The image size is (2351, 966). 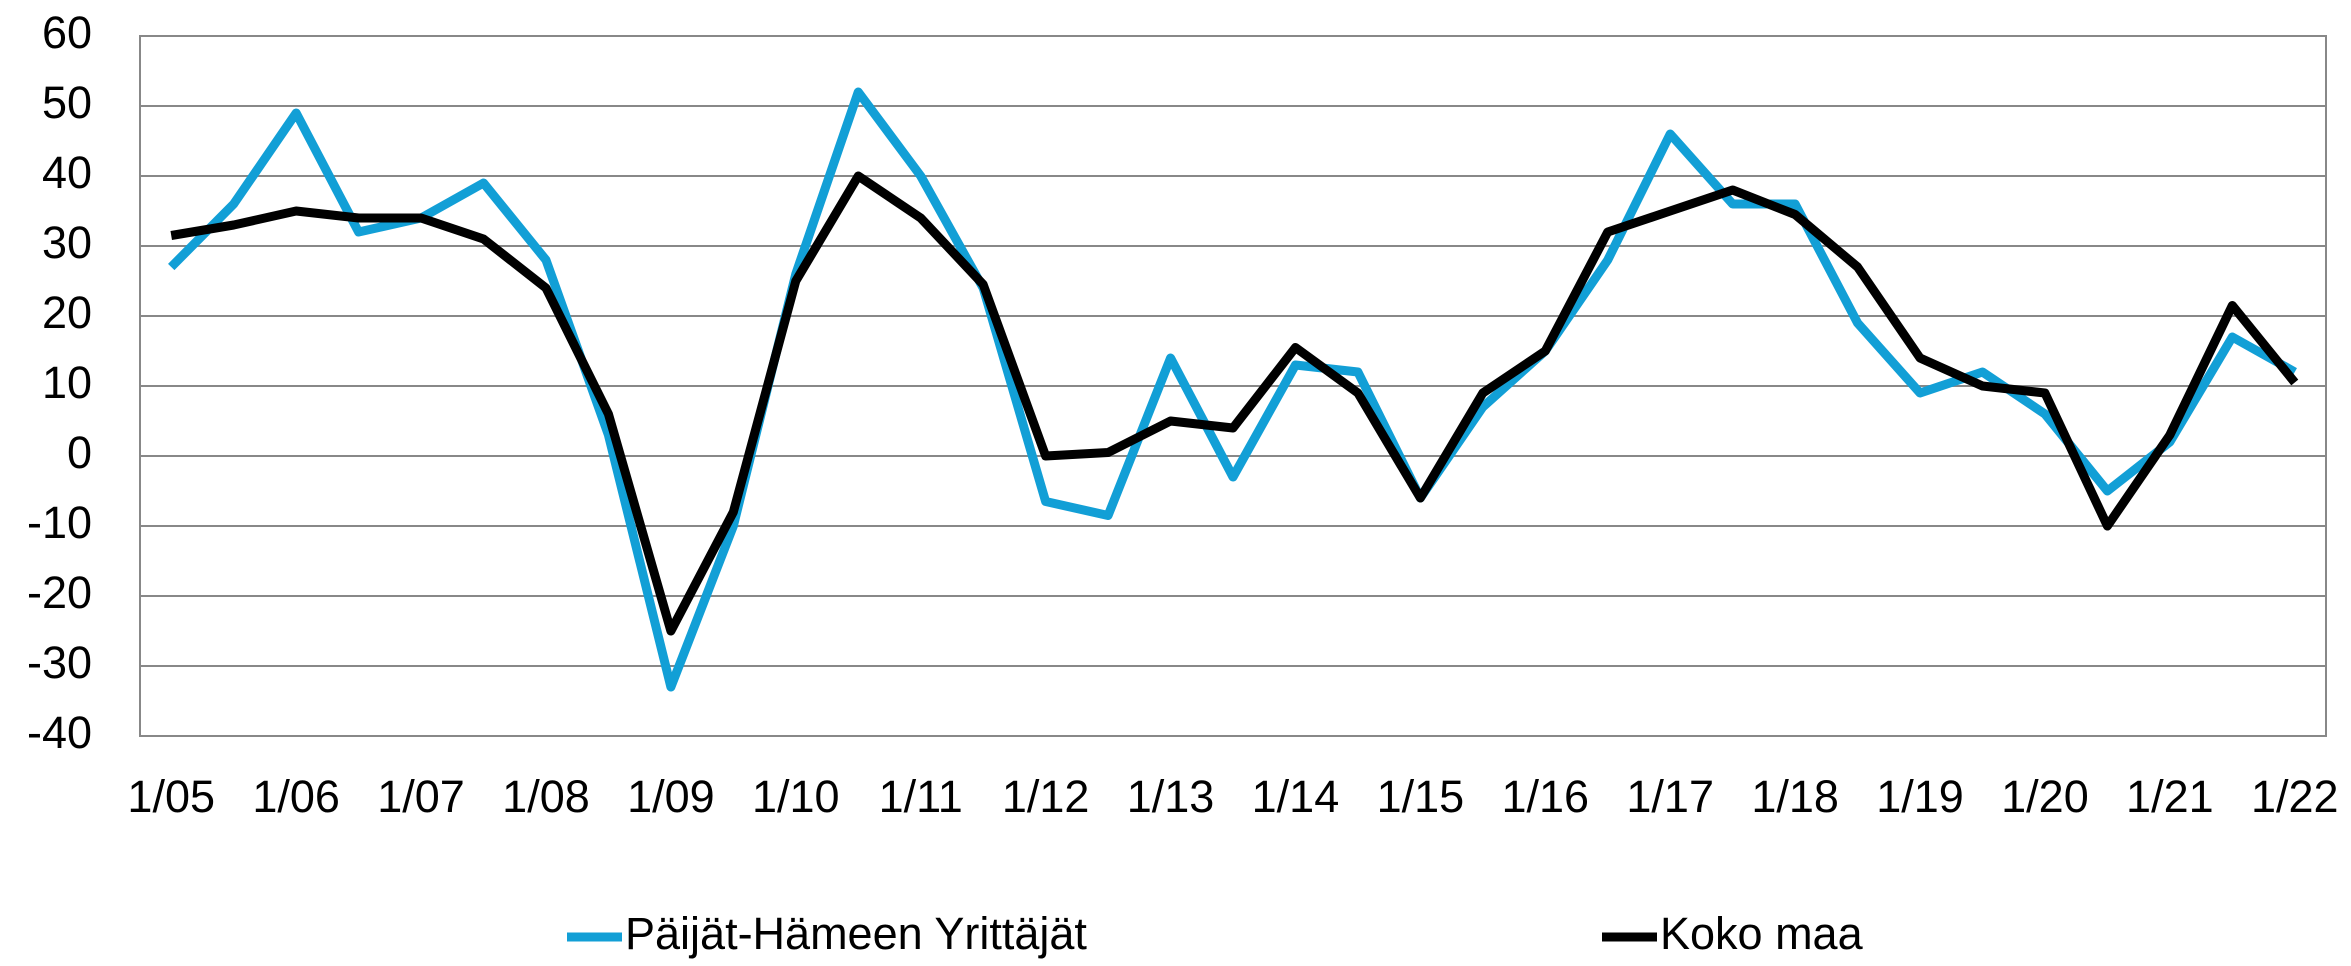 I want to click on y-tick-label: -10, so click(x=59, y=522).